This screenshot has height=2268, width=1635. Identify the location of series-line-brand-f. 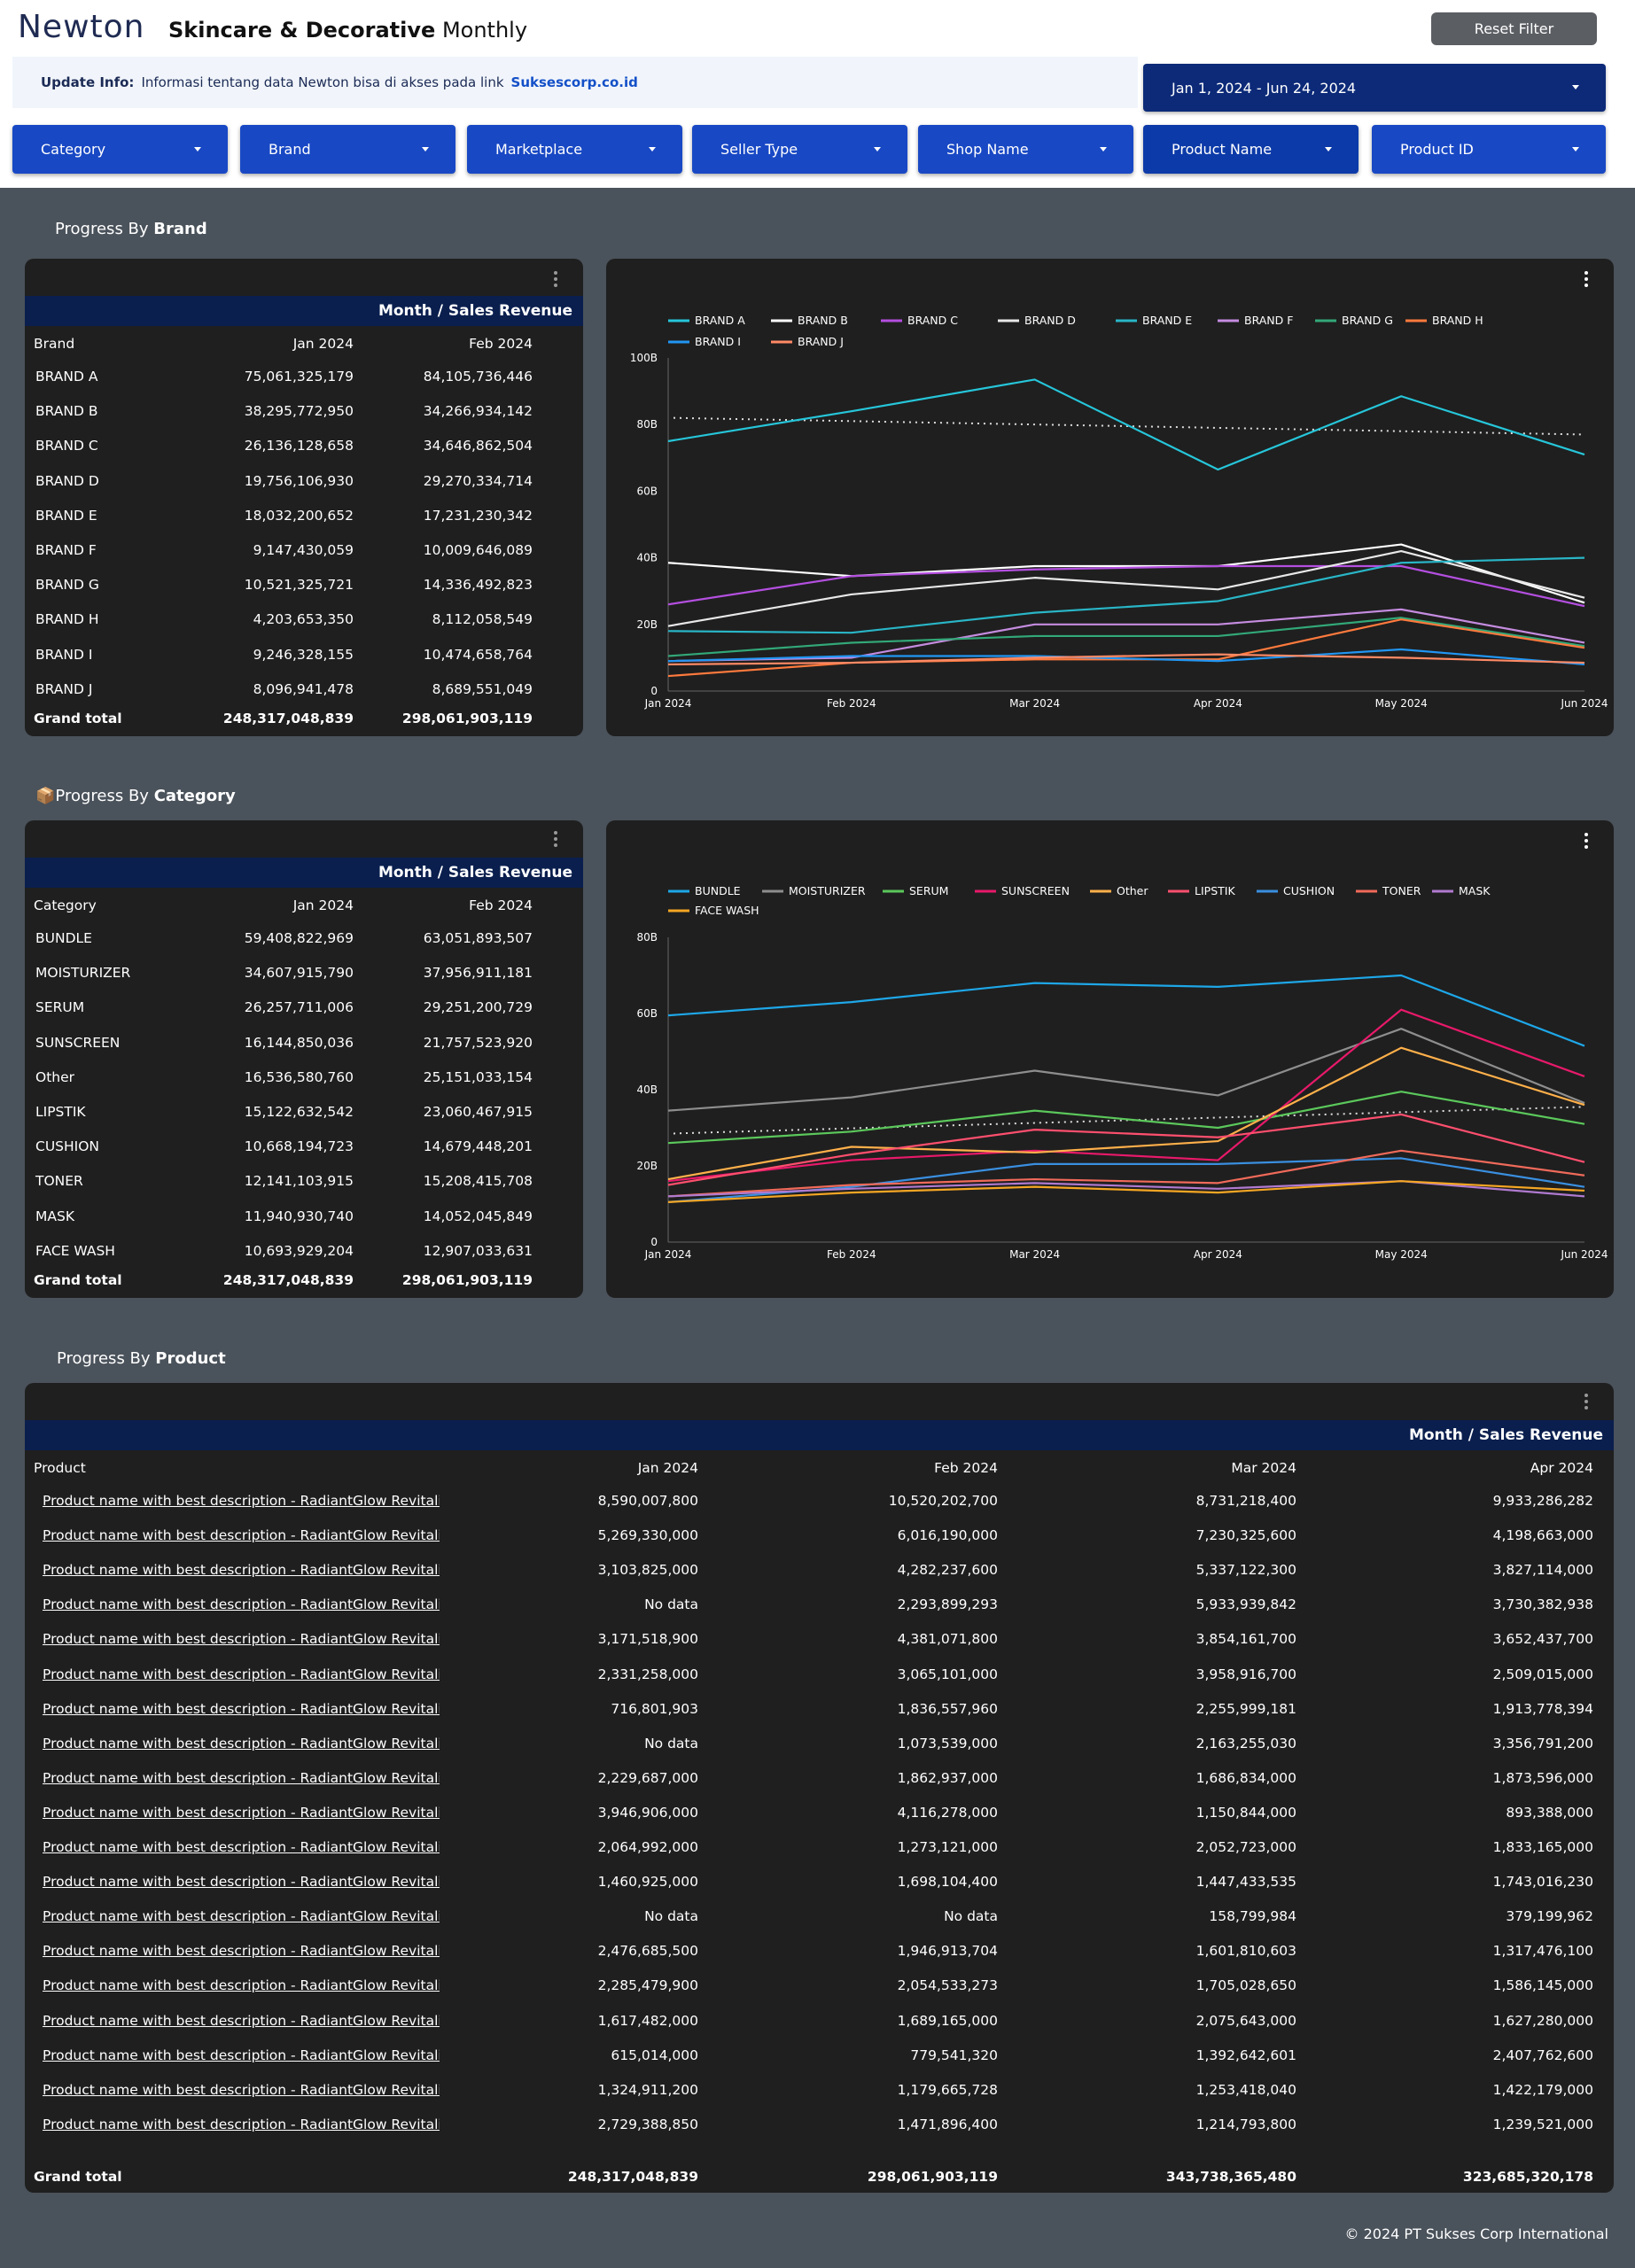
(1126, 635).